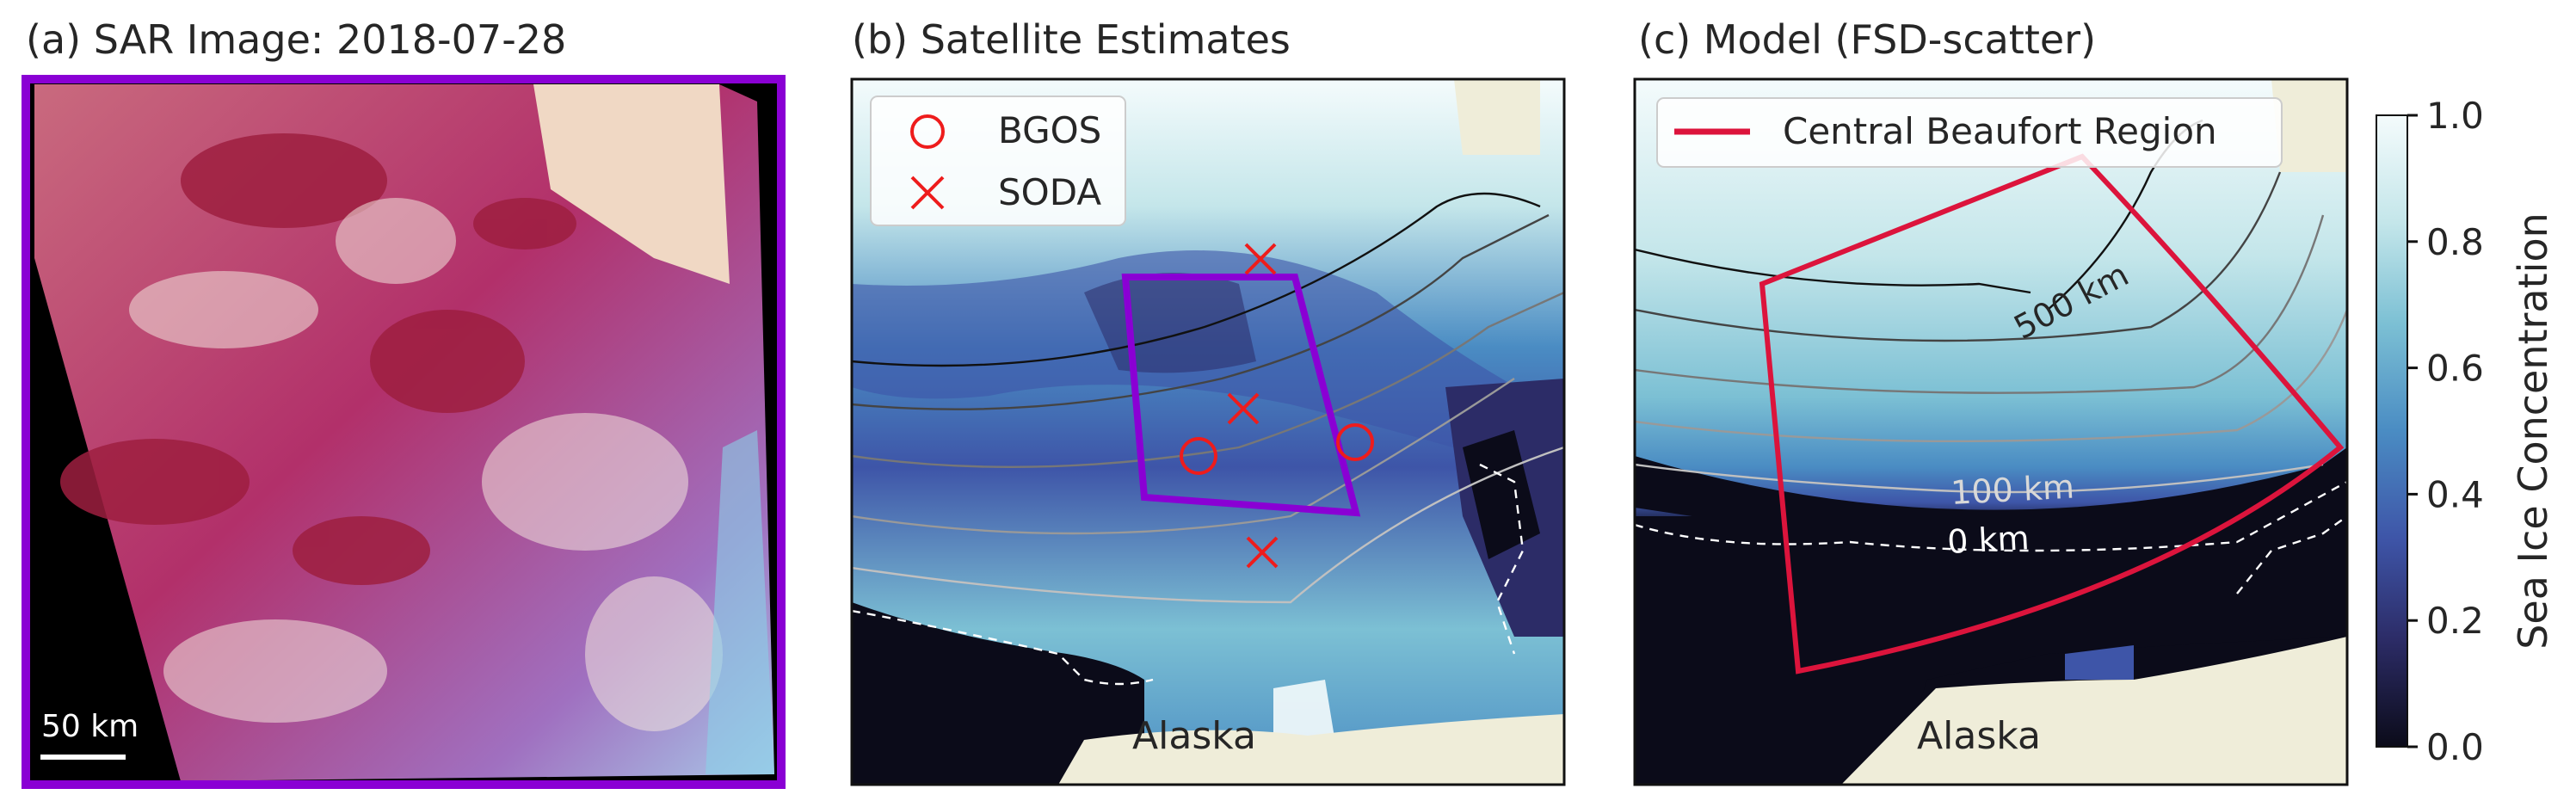  What do you see at coordinates (1867, 39) in the screenshot?
I see `panel-c-title: (c) Model (FSD-scatter)` at bounding box center [1867, 39].